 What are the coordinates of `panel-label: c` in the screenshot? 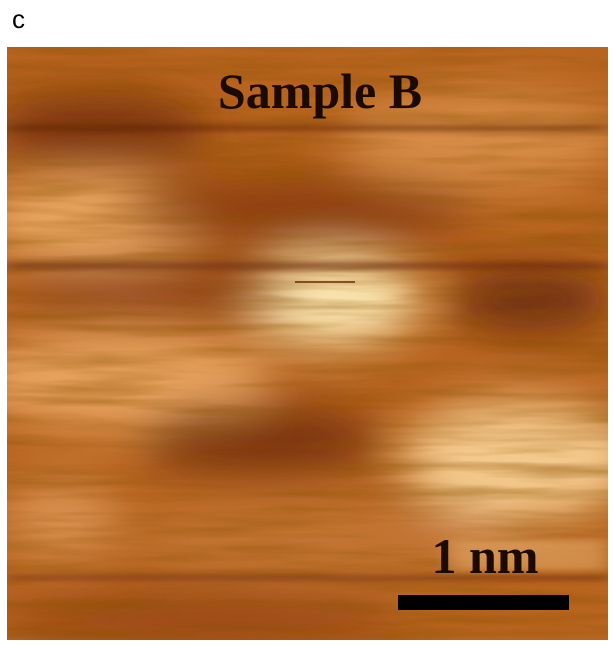 It's located at (18, 19).